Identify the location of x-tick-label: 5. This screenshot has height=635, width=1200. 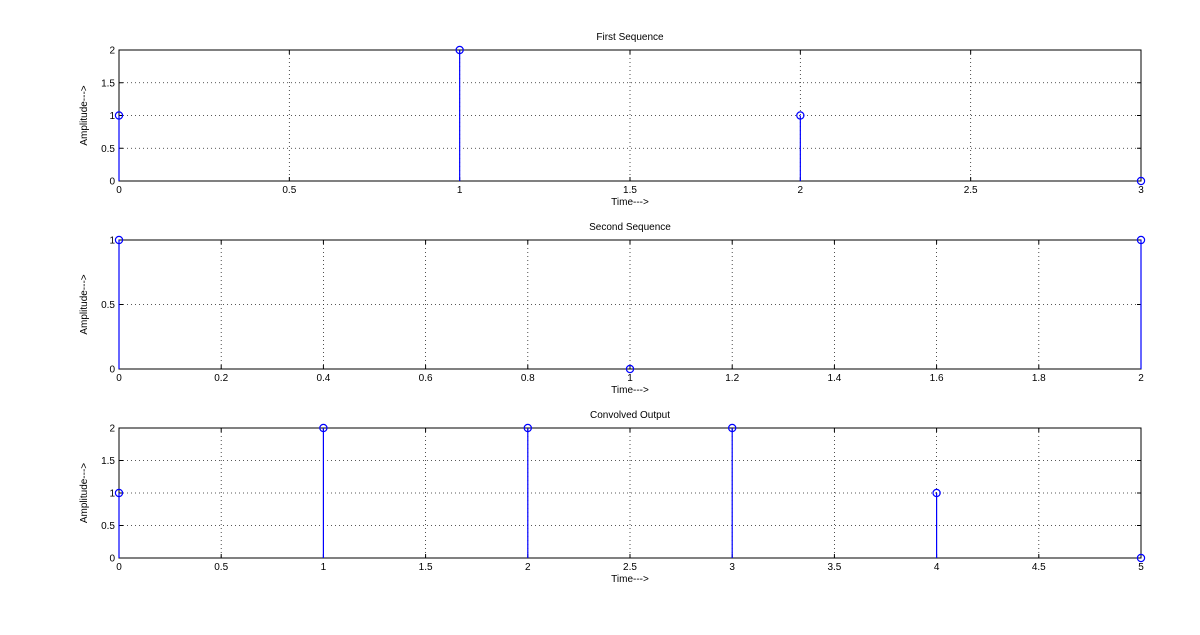
(1141, 567).